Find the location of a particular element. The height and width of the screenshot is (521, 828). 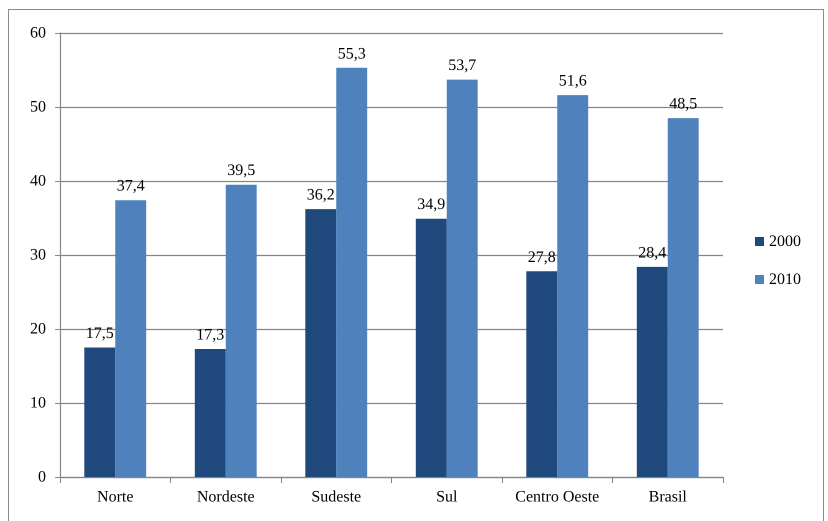

y-tick-label: 60 is located at coordinates (38, 33).